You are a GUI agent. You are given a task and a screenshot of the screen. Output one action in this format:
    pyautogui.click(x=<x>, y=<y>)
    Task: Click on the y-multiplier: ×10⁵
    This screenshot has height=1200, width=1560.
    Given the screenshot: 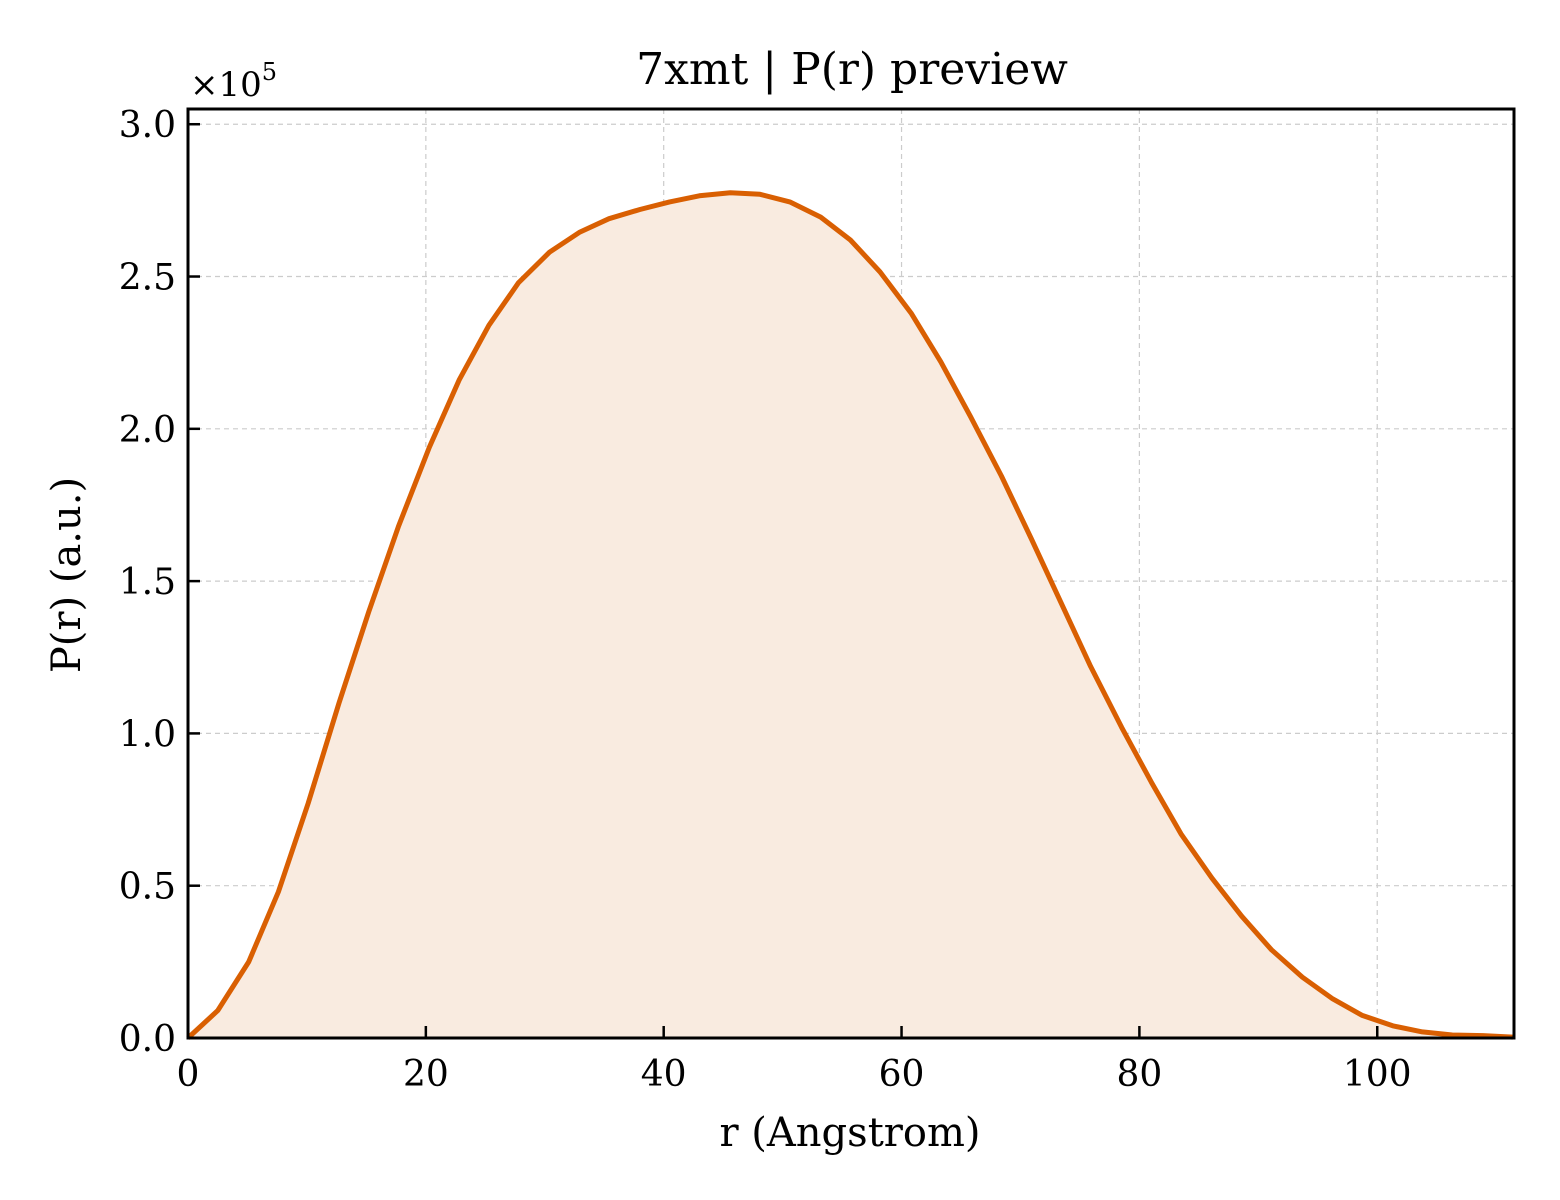 What is the action you would take?
    pyautogui.click(x=233, y=81)
    